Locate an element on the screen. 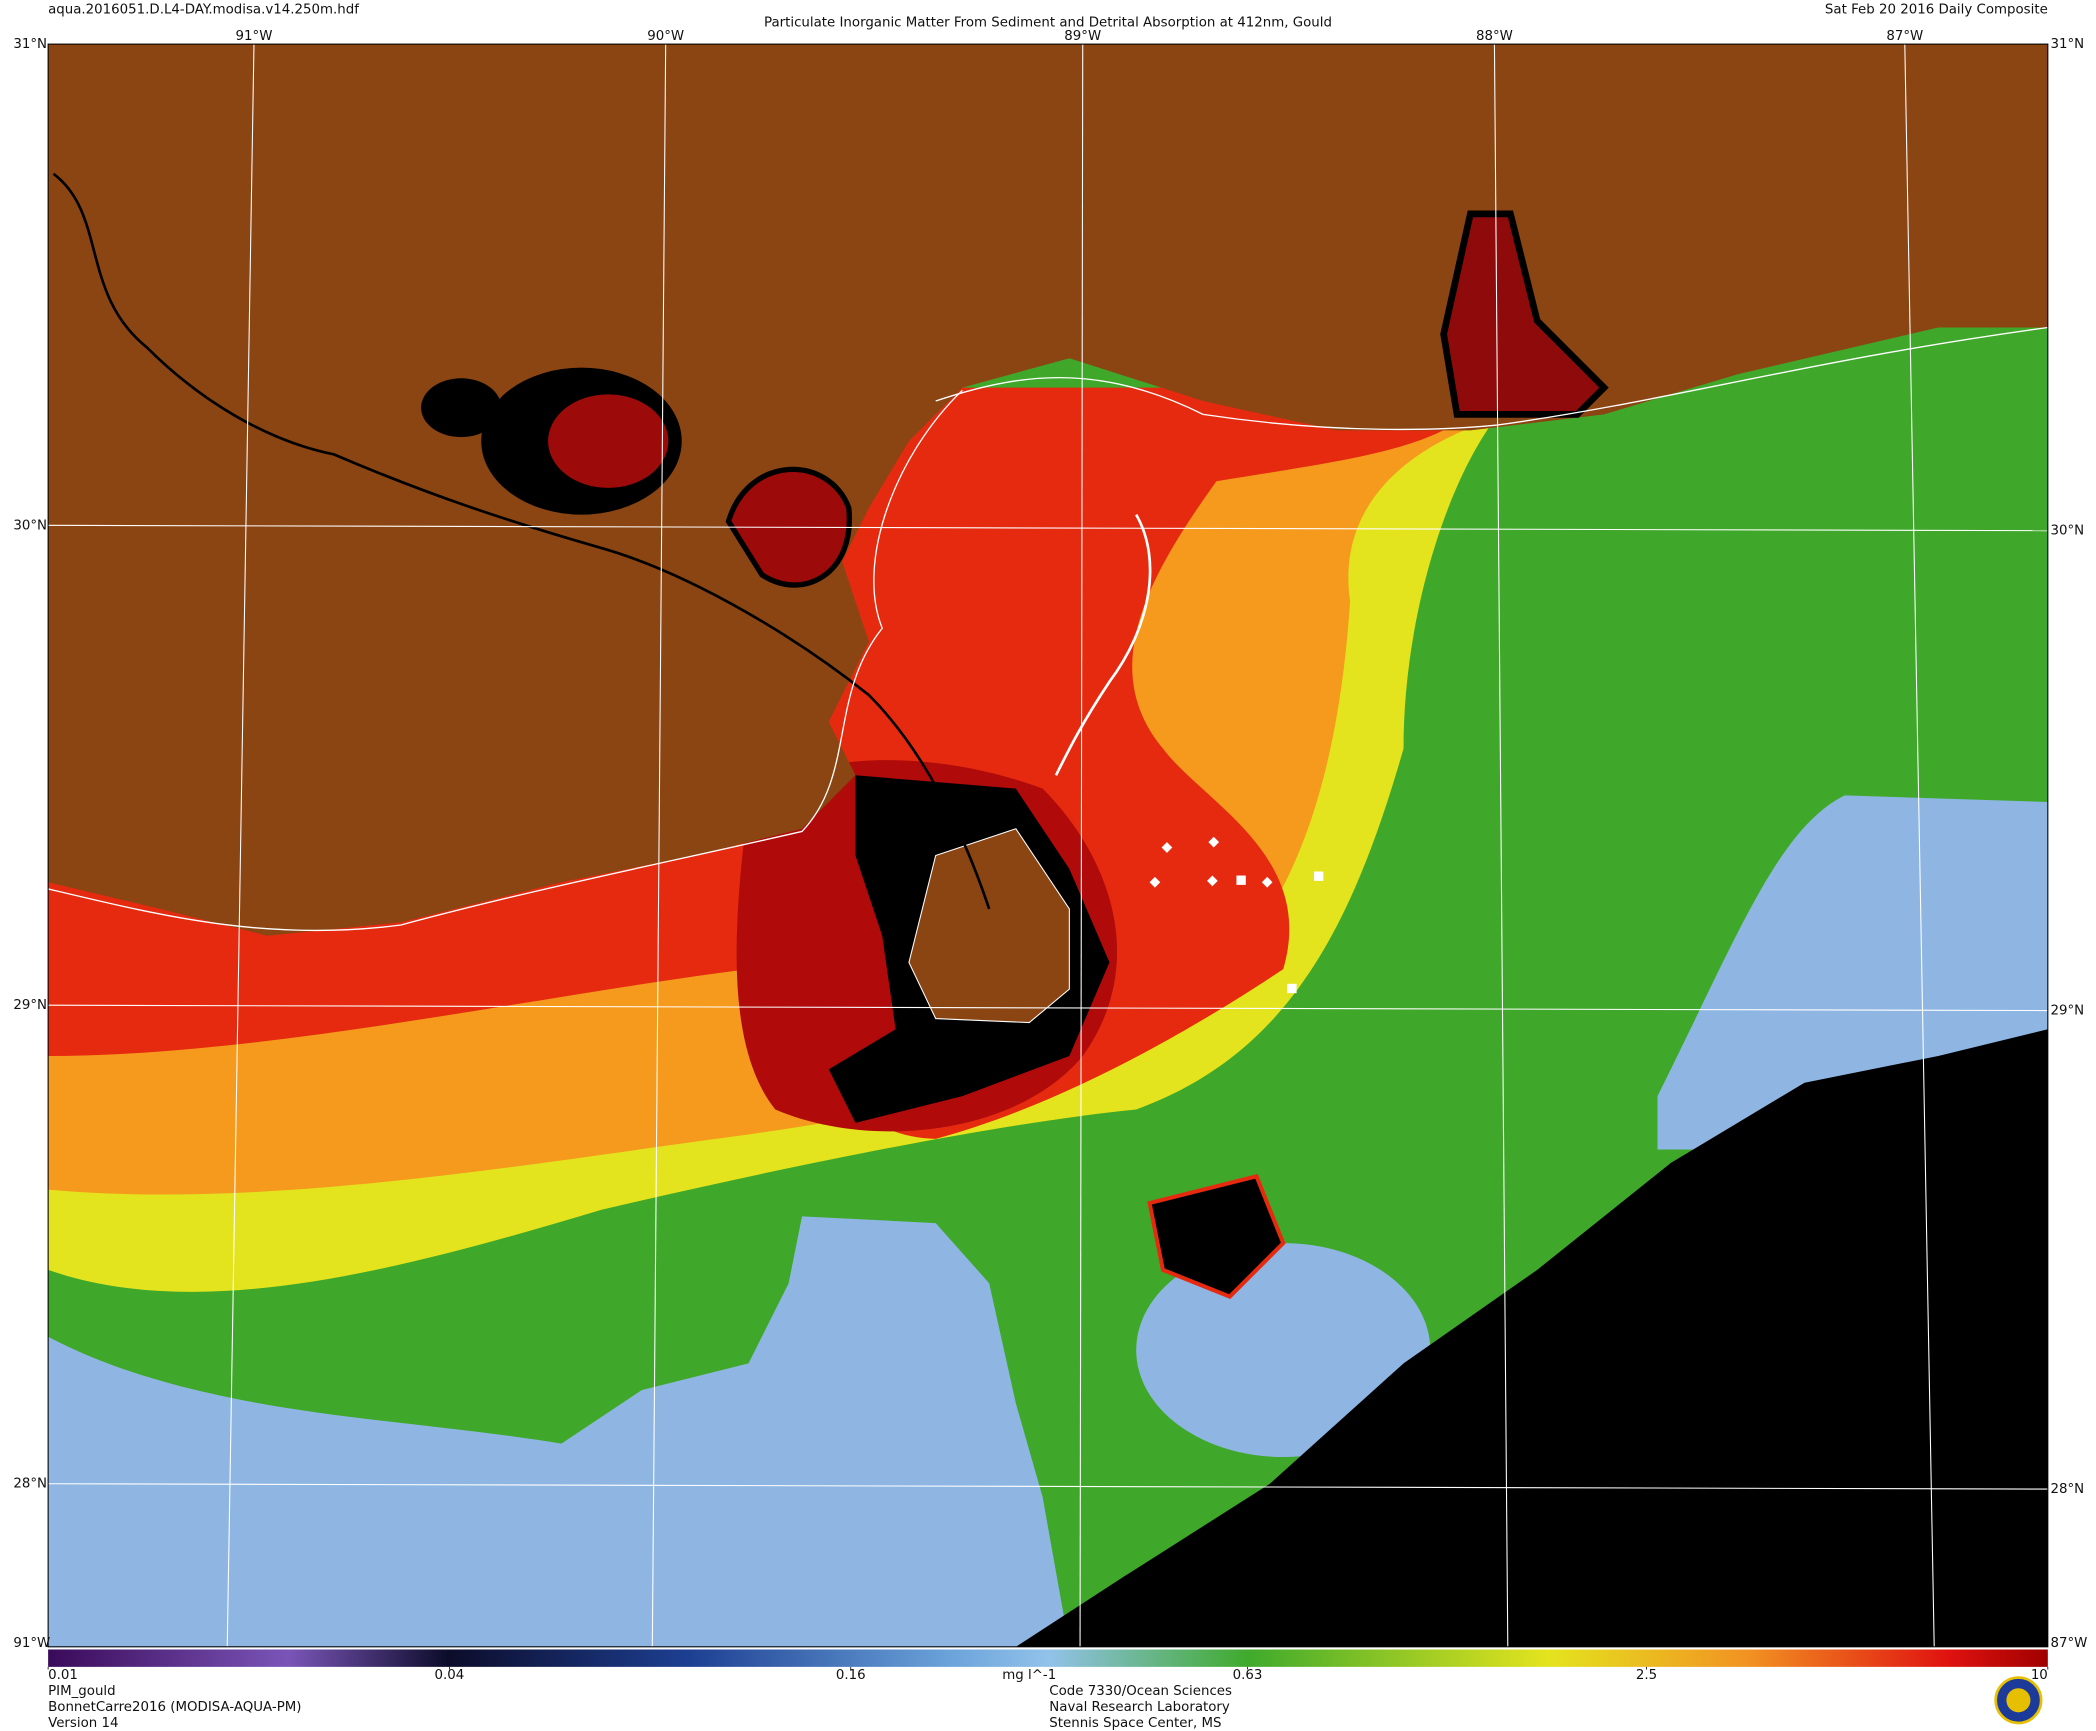  lab-line: Stennis Space Center, MS is located at coordinates (1135, 1723).